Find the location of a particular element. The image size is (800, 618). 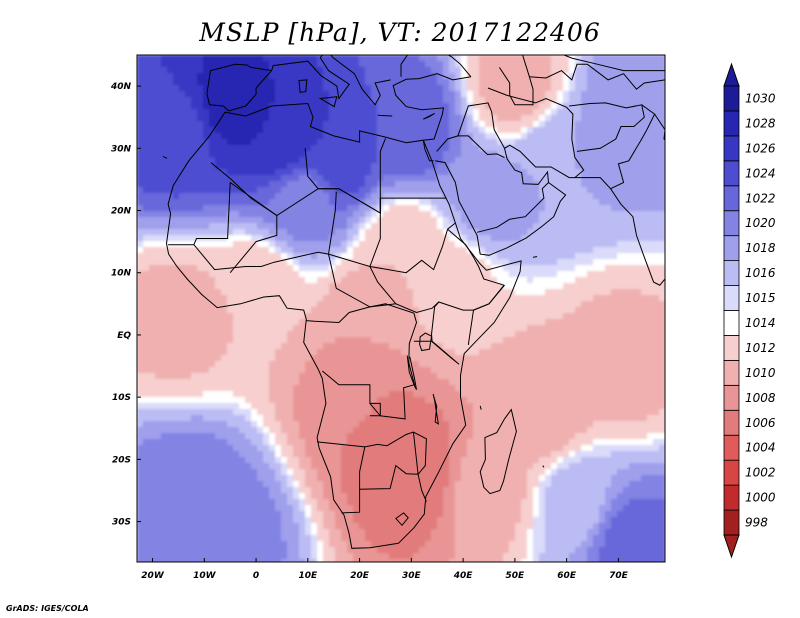

colorbar-label-1022: 1022 is located at coordinates (760, 198).